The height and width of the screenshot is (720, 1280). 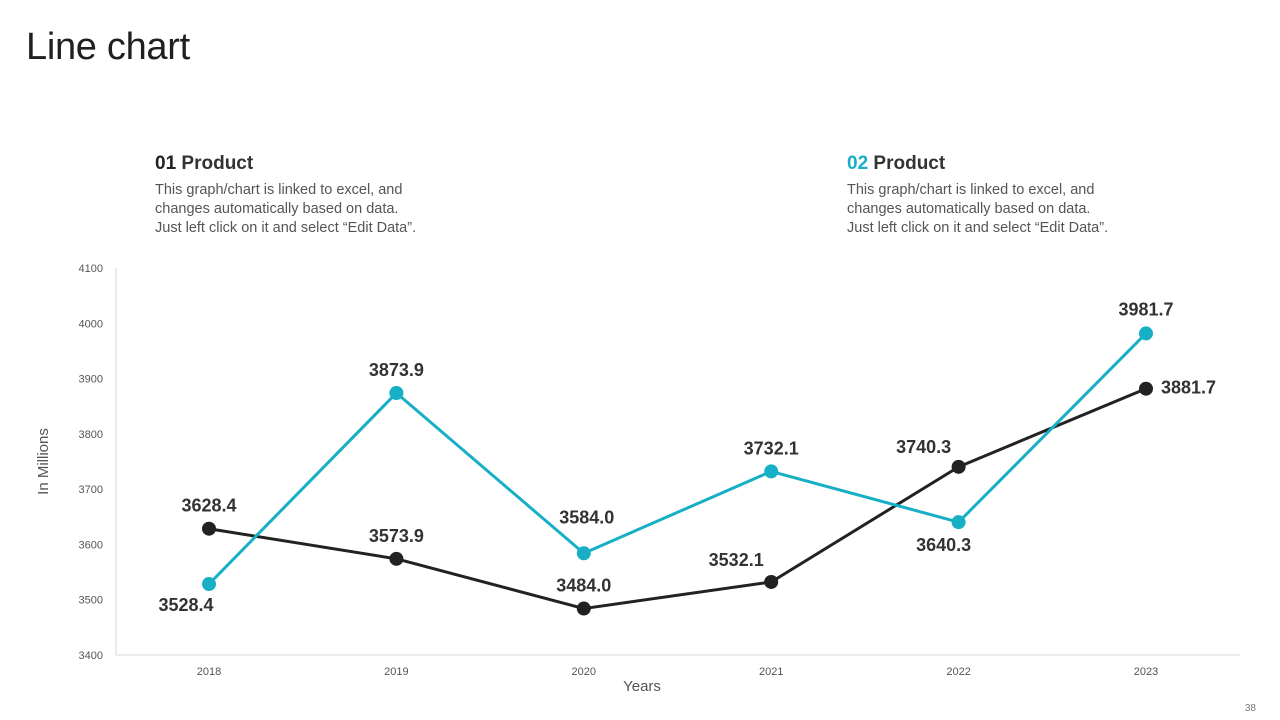 What do you see at coordinates (642, 686) in the screenshot?
I see `x-axis-title: Years` at bounding box center [642, 686].